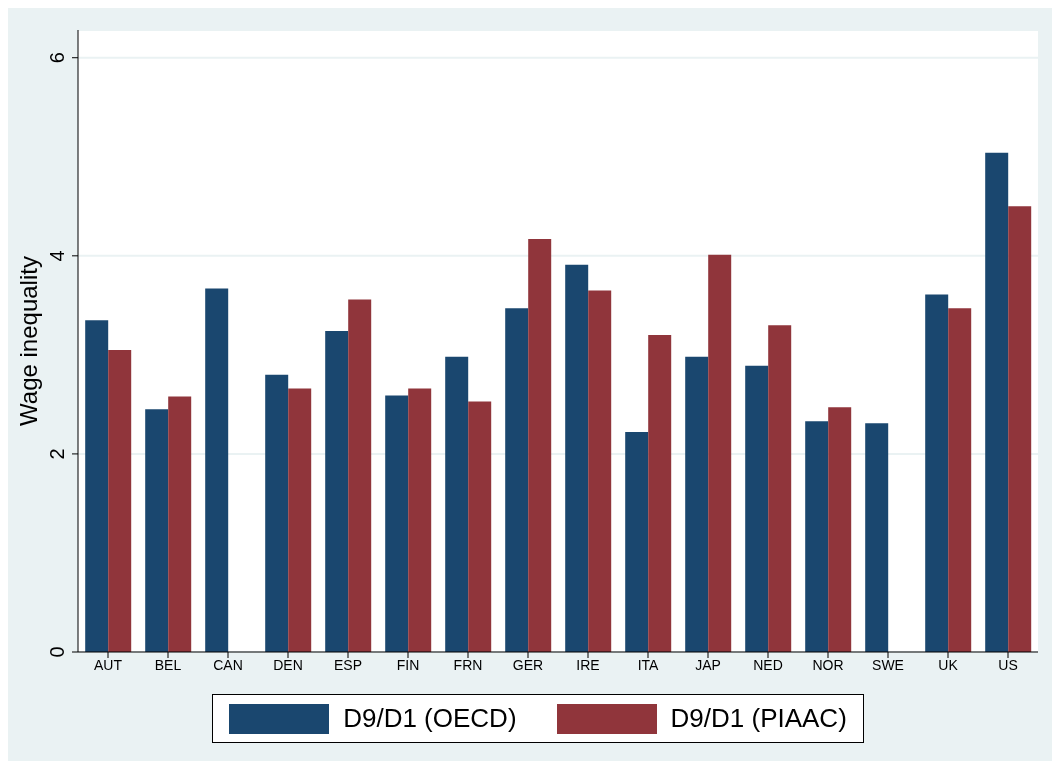 The height and width of the screenshot is (769, 1060). I want to click on x-tick-label: NOR, so click(828, 664).